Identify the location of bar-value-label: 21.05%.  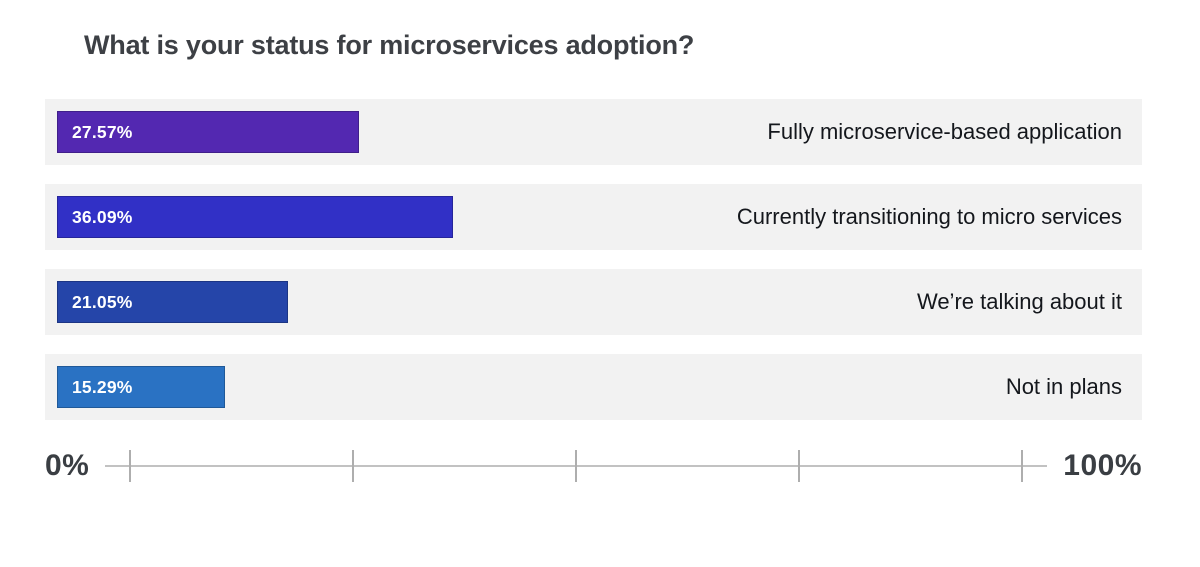
(102, 301).